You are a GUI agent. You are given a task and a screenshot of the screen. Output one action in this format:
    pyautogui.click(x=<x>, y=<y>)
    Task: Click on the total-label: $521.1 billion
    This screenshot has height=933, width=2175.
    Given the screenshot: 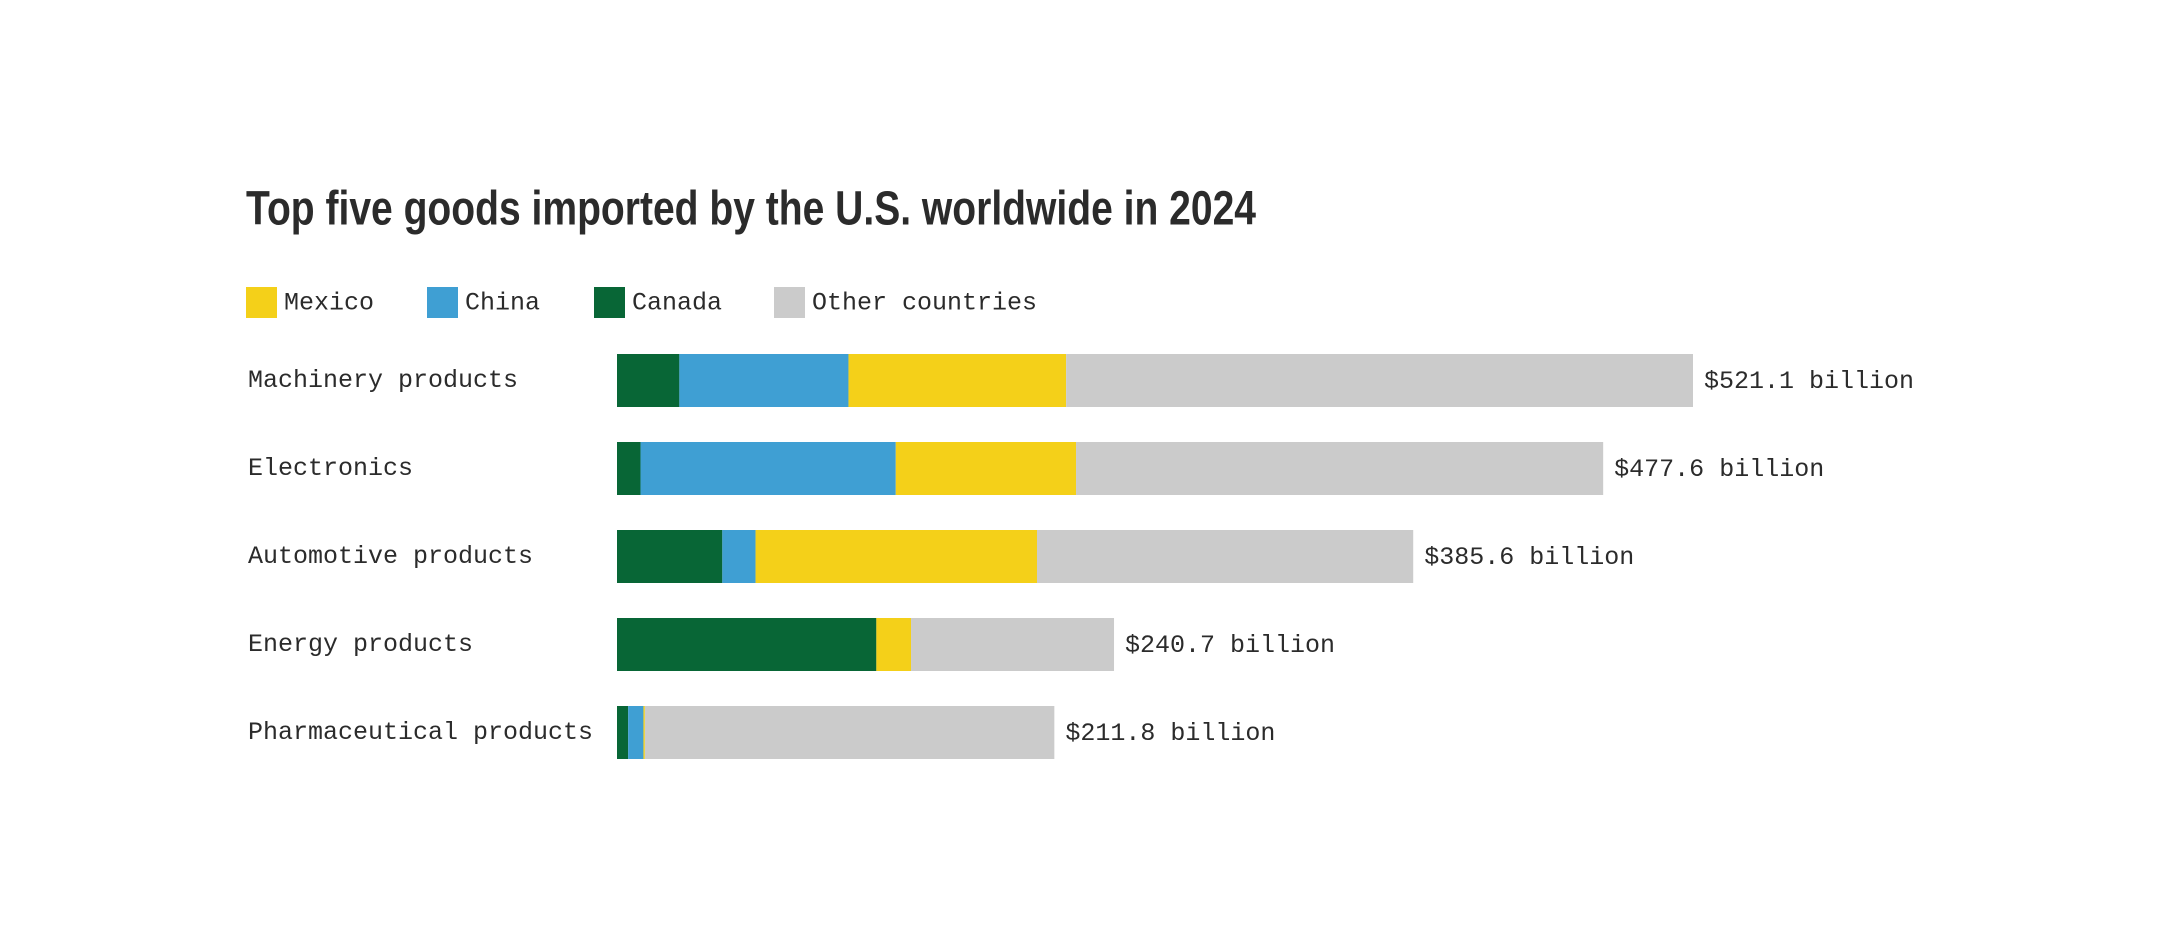 What is the action you would take?
    pyautogui.click(x=1809, y=381)
    